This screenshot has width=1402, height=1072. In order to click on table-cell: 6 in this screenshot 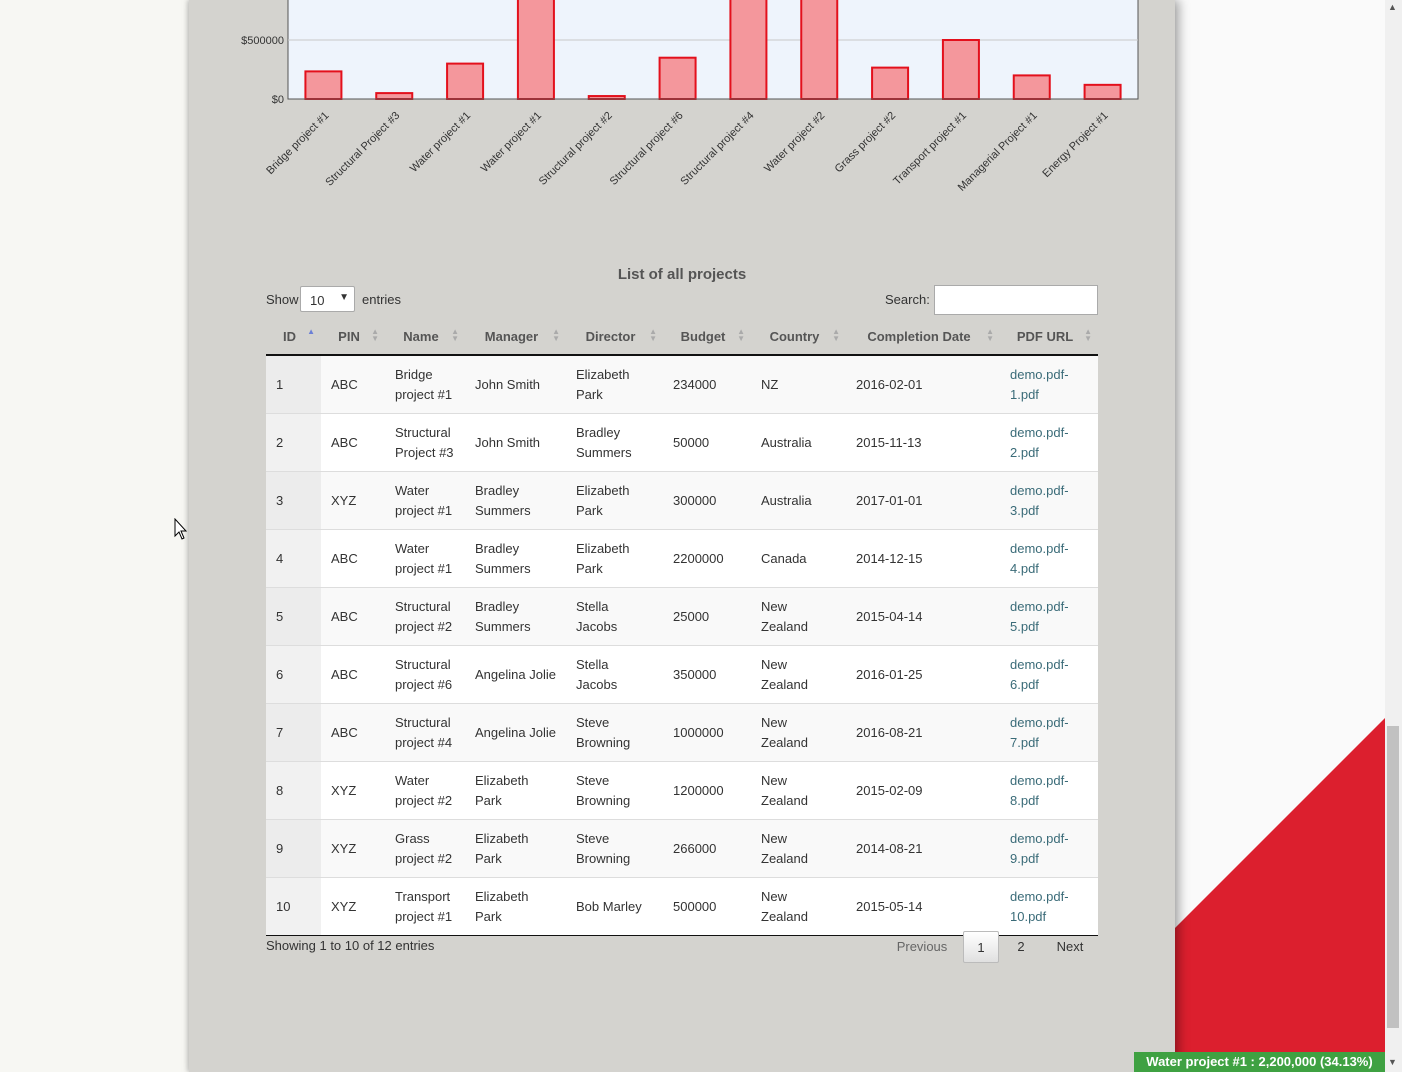, I will do `click(293, 674)`.